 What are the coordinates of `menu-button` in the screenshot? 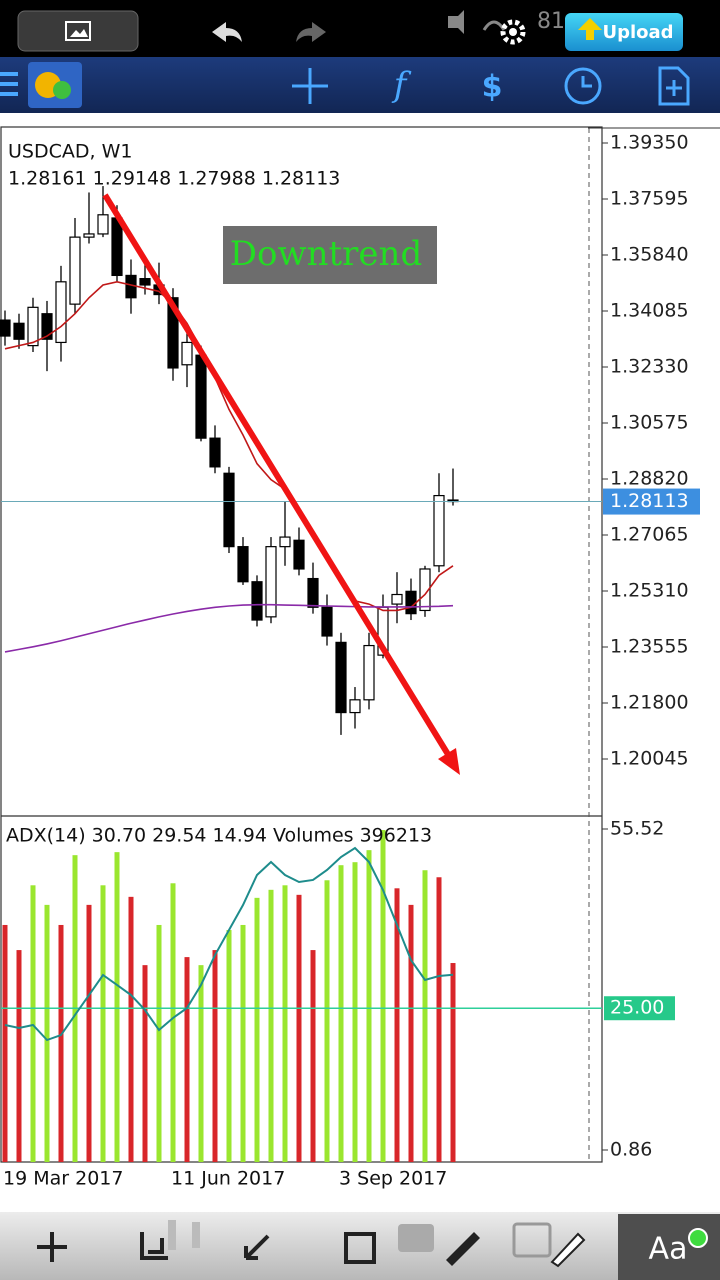 It's located at (9, 84).